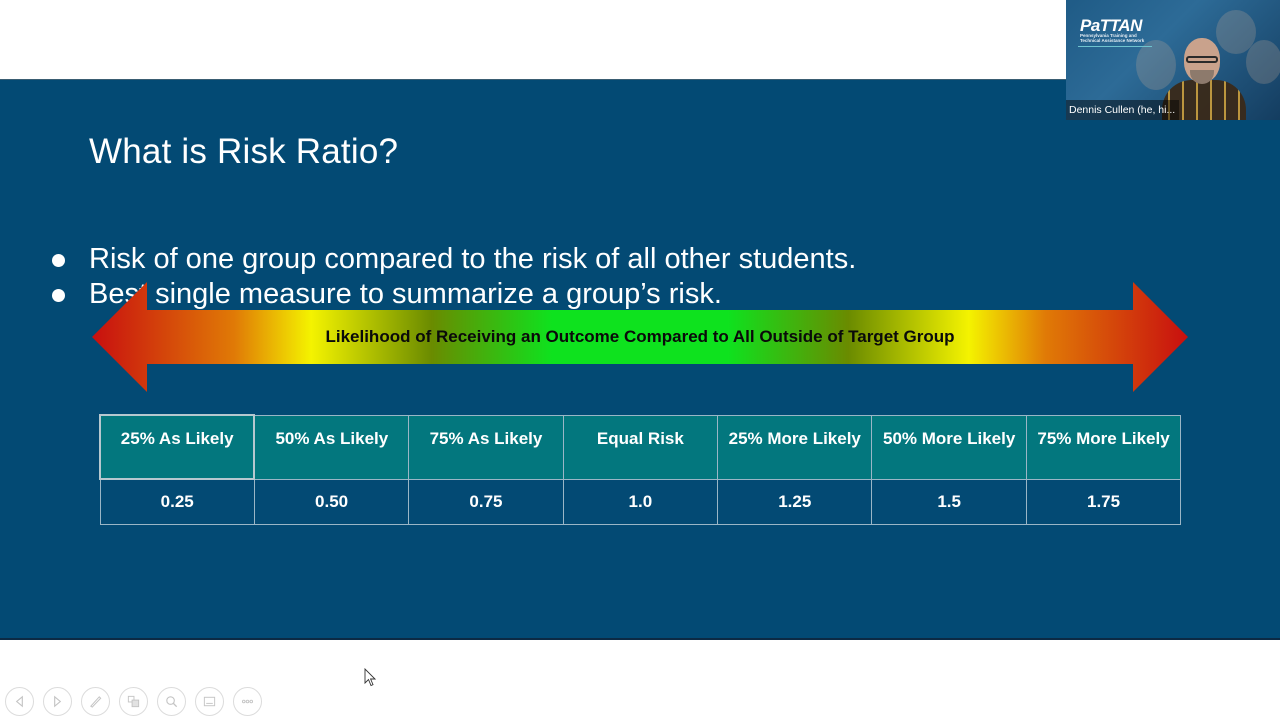 This screenshot has width=1280, height=720. I want to click on pen-icon, so click(96, 702).